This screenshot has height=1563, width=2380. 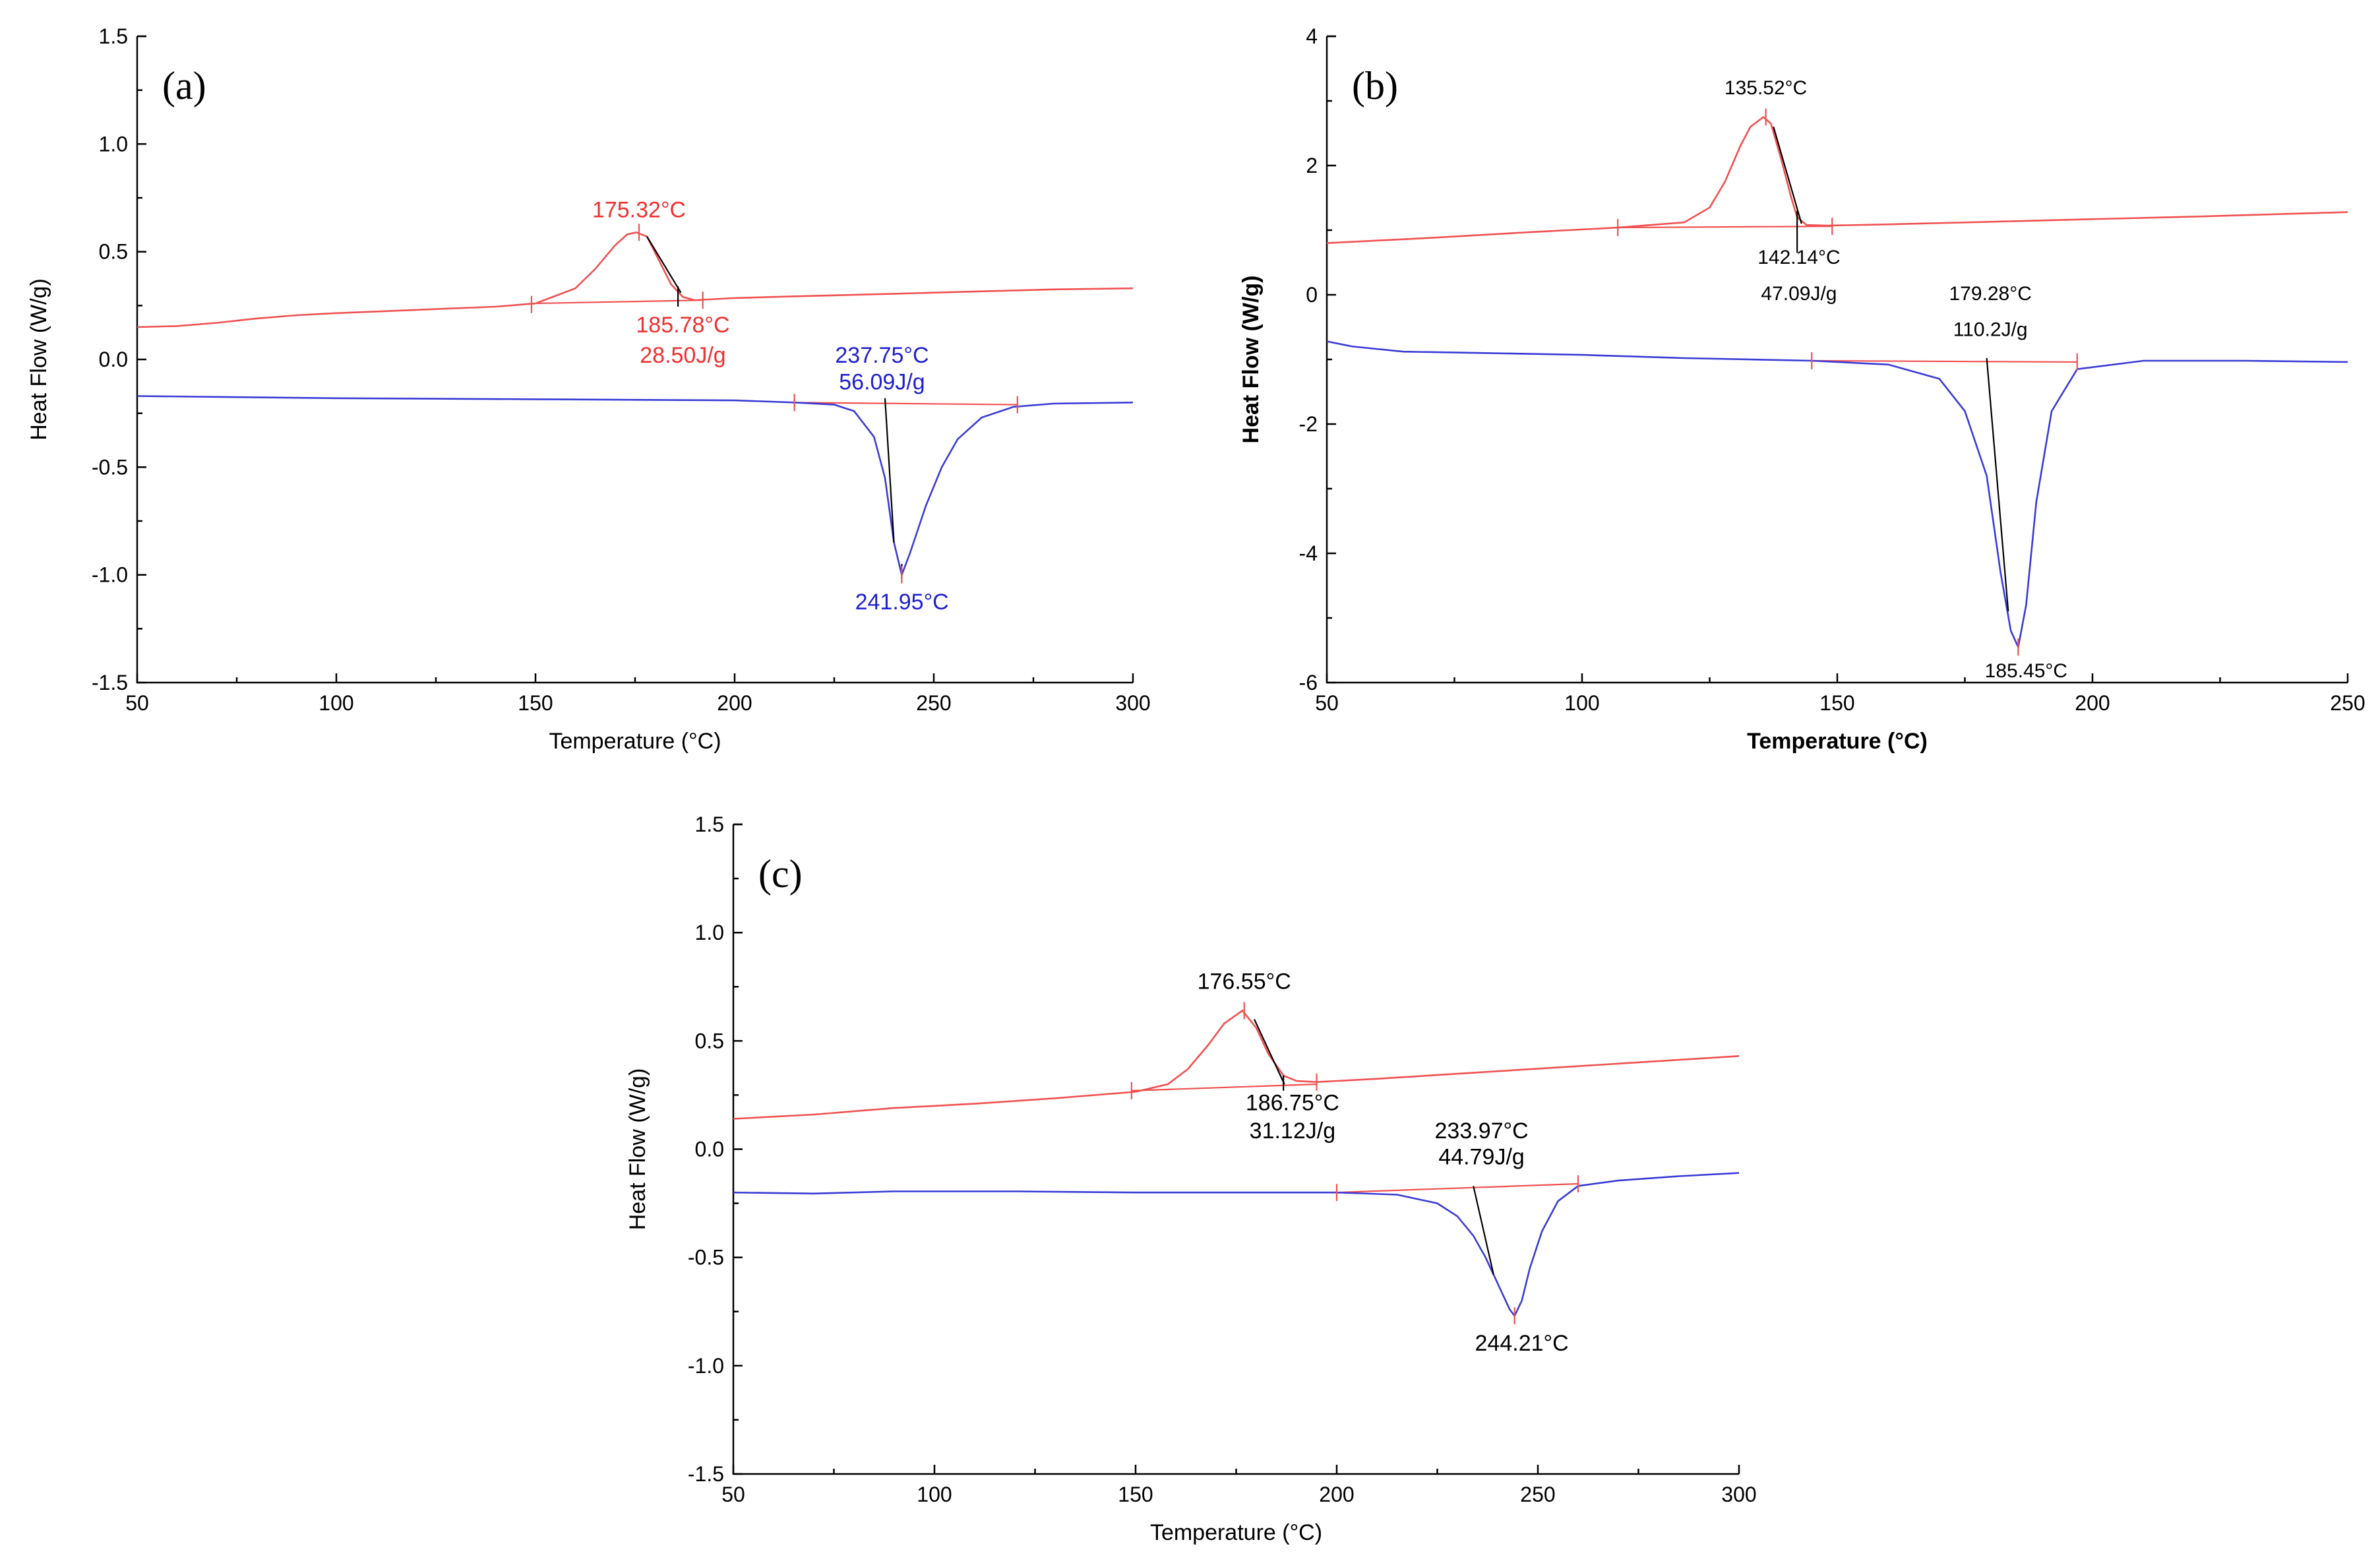 What do you see at coordinates (1990, 294) in the screenshot?
I see `peak-annotation: 179.28°C` at bounding box center [1990, 294].